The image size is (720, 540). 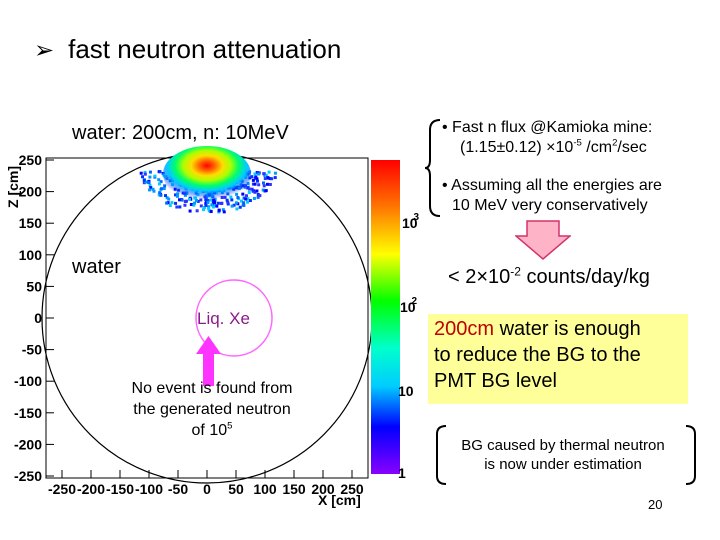 I want to click on down-arrow-icon, so click(x=543, y=240).